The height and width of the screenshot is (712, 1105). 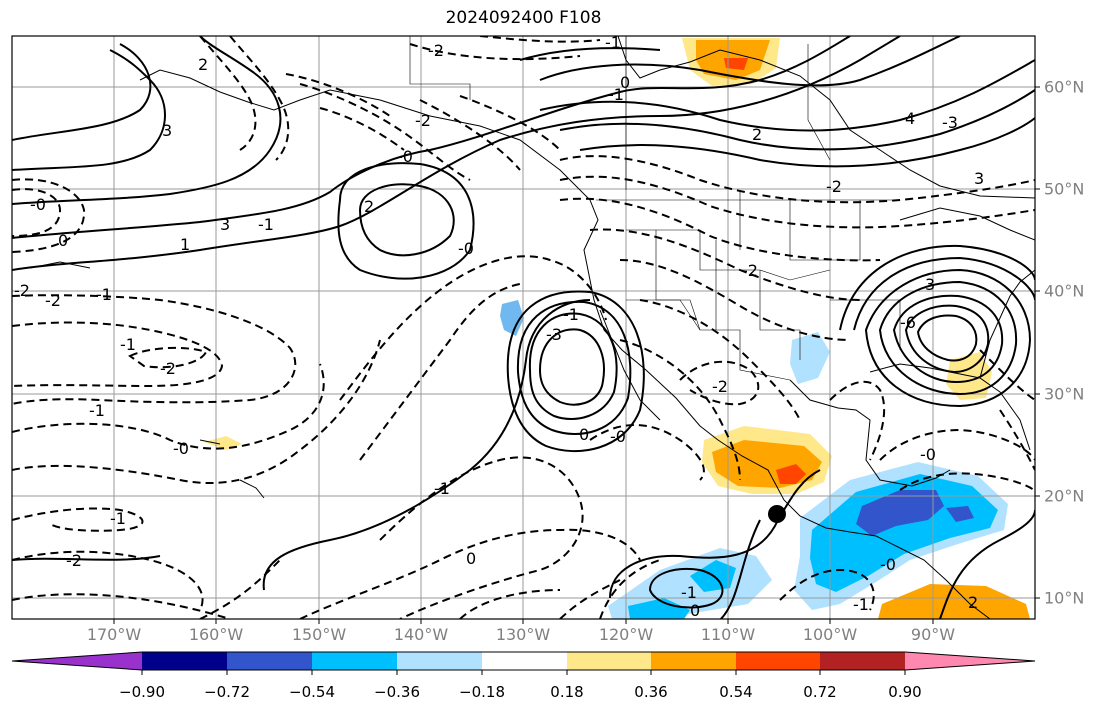 What do you see at coordinates (567, 692) in the screenshot?
I see `colorbar-tick-label: 0.18` at bounding box center [567, 692].